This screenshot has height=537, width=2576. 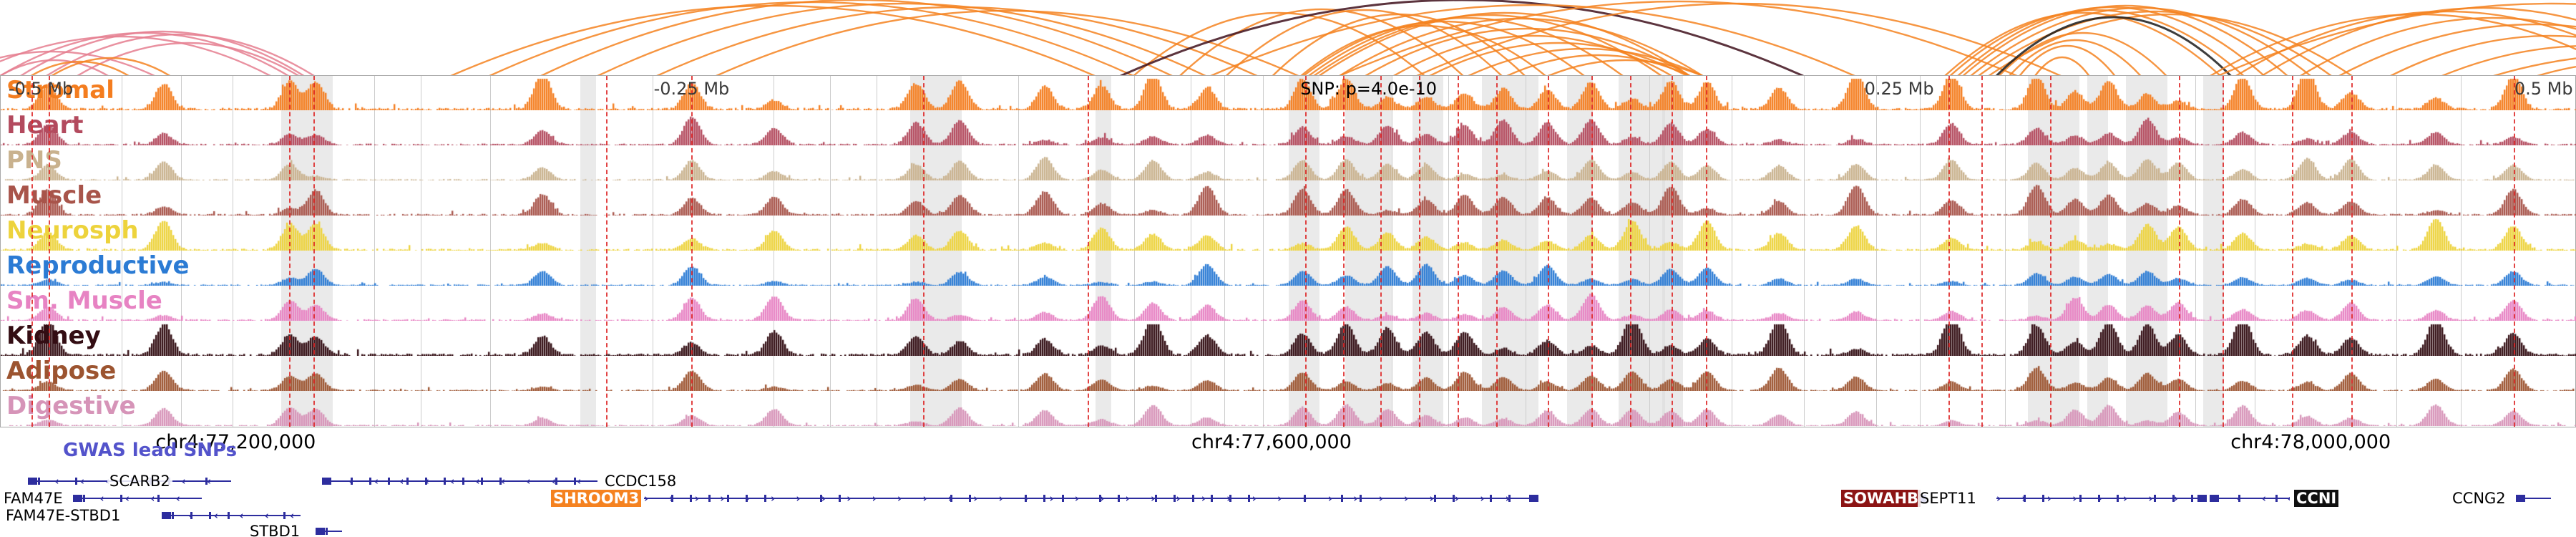 I want to click on signal-canvas-digestive, so click(x=1288, y=409).